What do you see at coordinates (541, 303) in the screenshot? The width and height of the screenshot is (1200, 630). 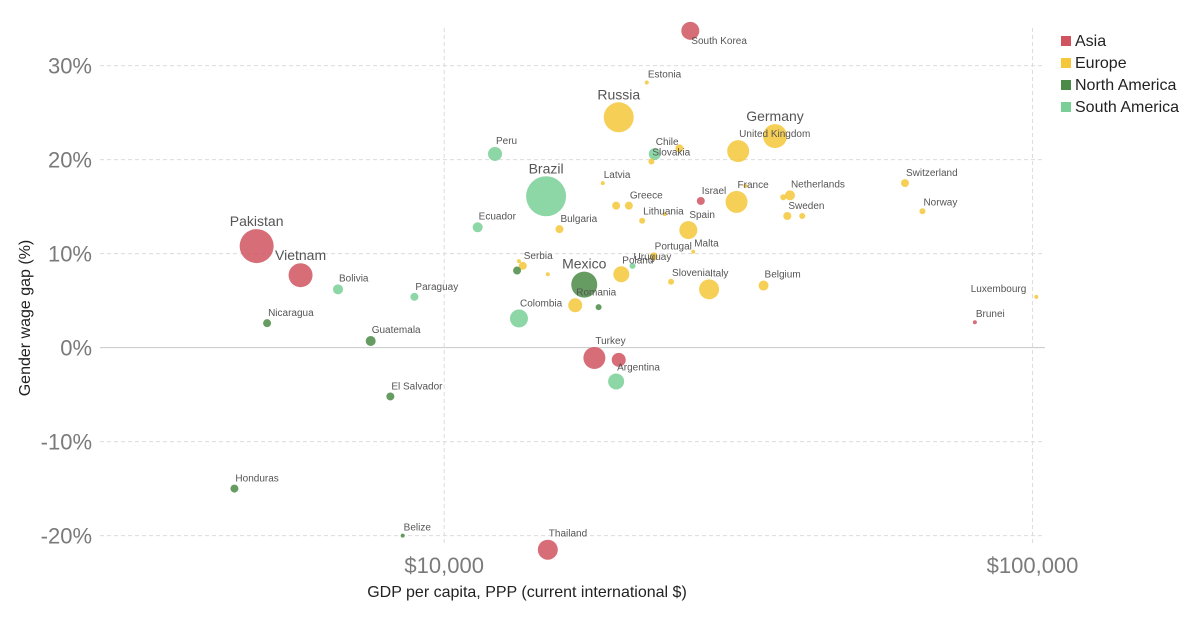 I see `data-point-label: Colombia` at bounding box center [541, 303].